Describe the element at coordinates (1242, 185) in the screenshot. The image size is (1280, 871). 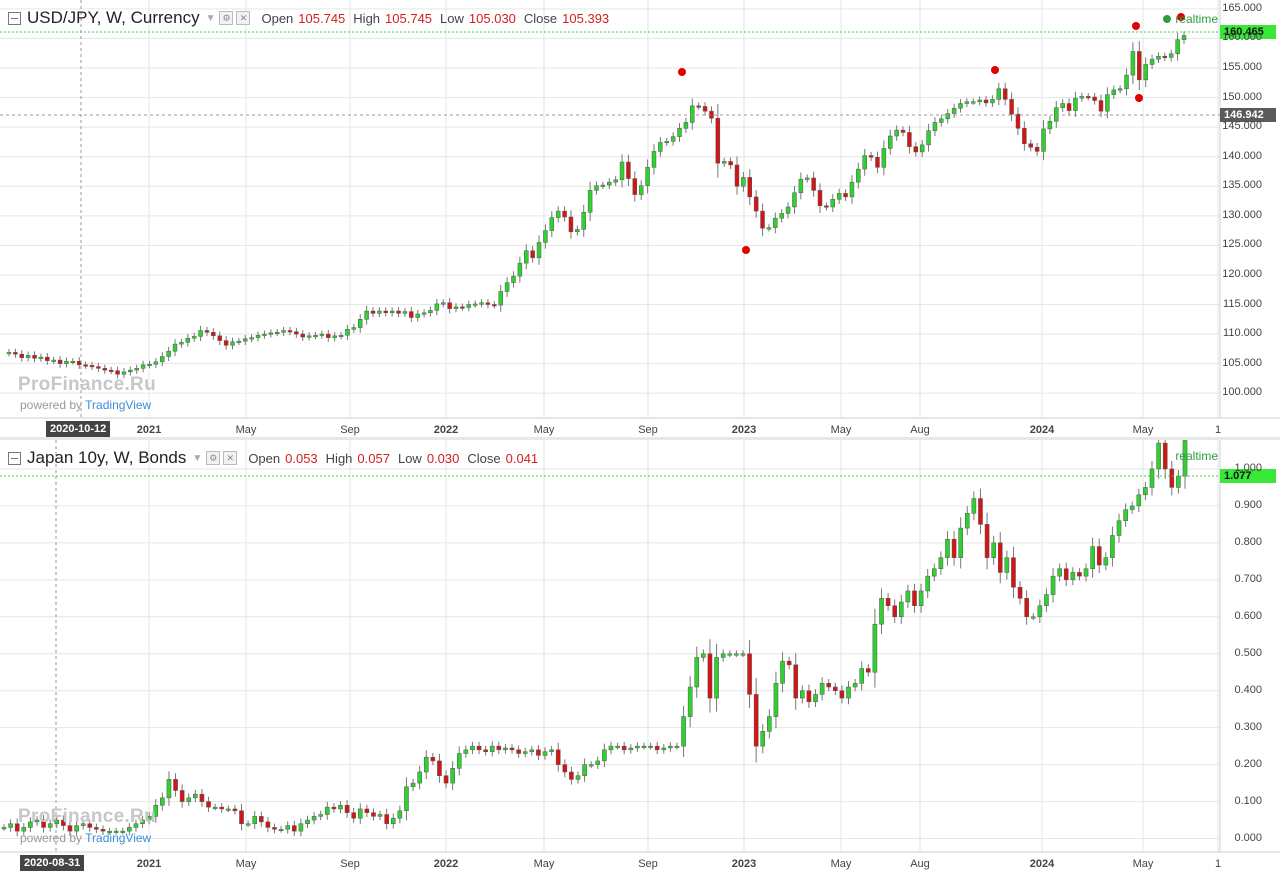
I see `price-tick-label: 135.000` at that location.